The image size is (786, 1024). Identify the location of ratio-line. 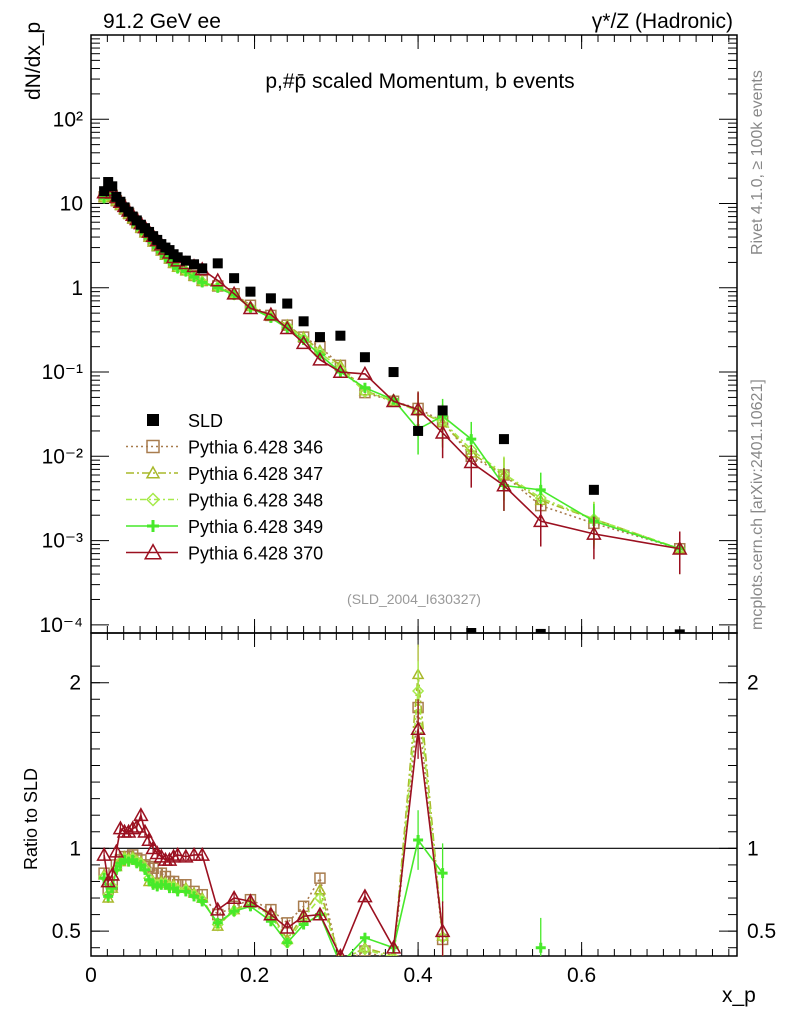
(273, 831).